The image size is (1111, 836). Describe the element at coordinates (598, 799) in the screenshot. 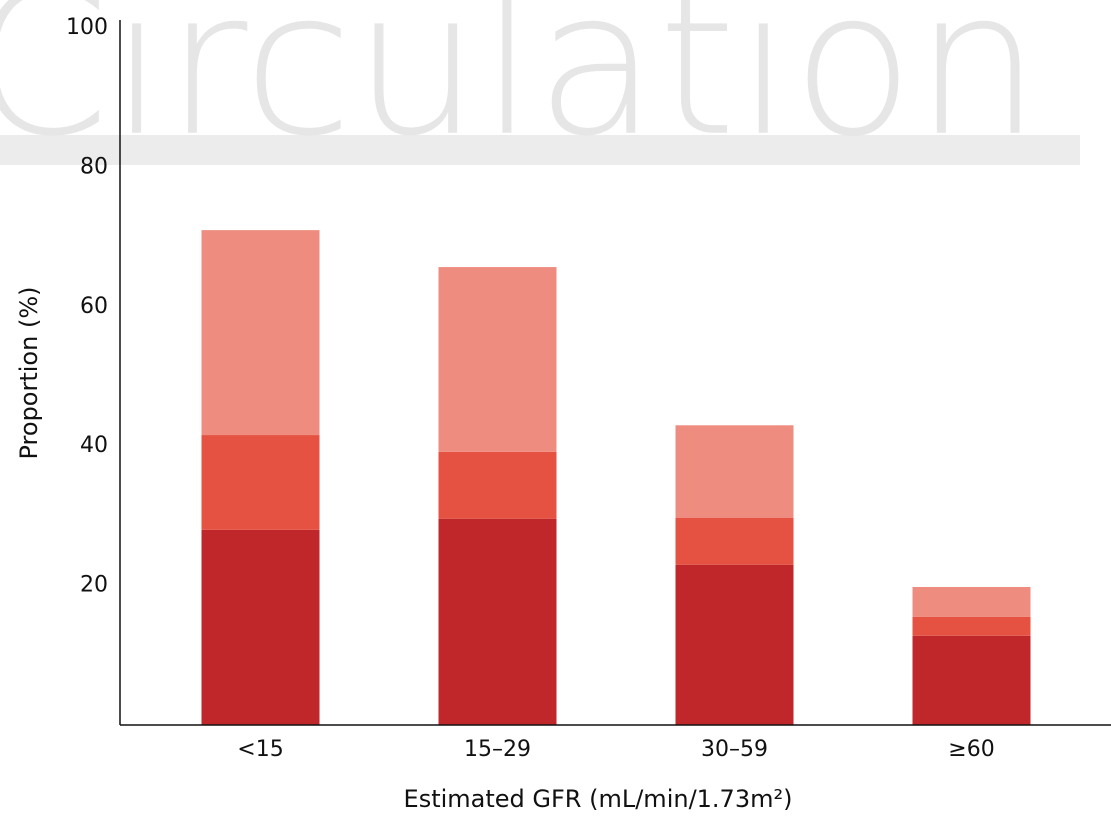

I see `x-axis-title: Estimated GFR (mL/min/1.73m²)` at that location.